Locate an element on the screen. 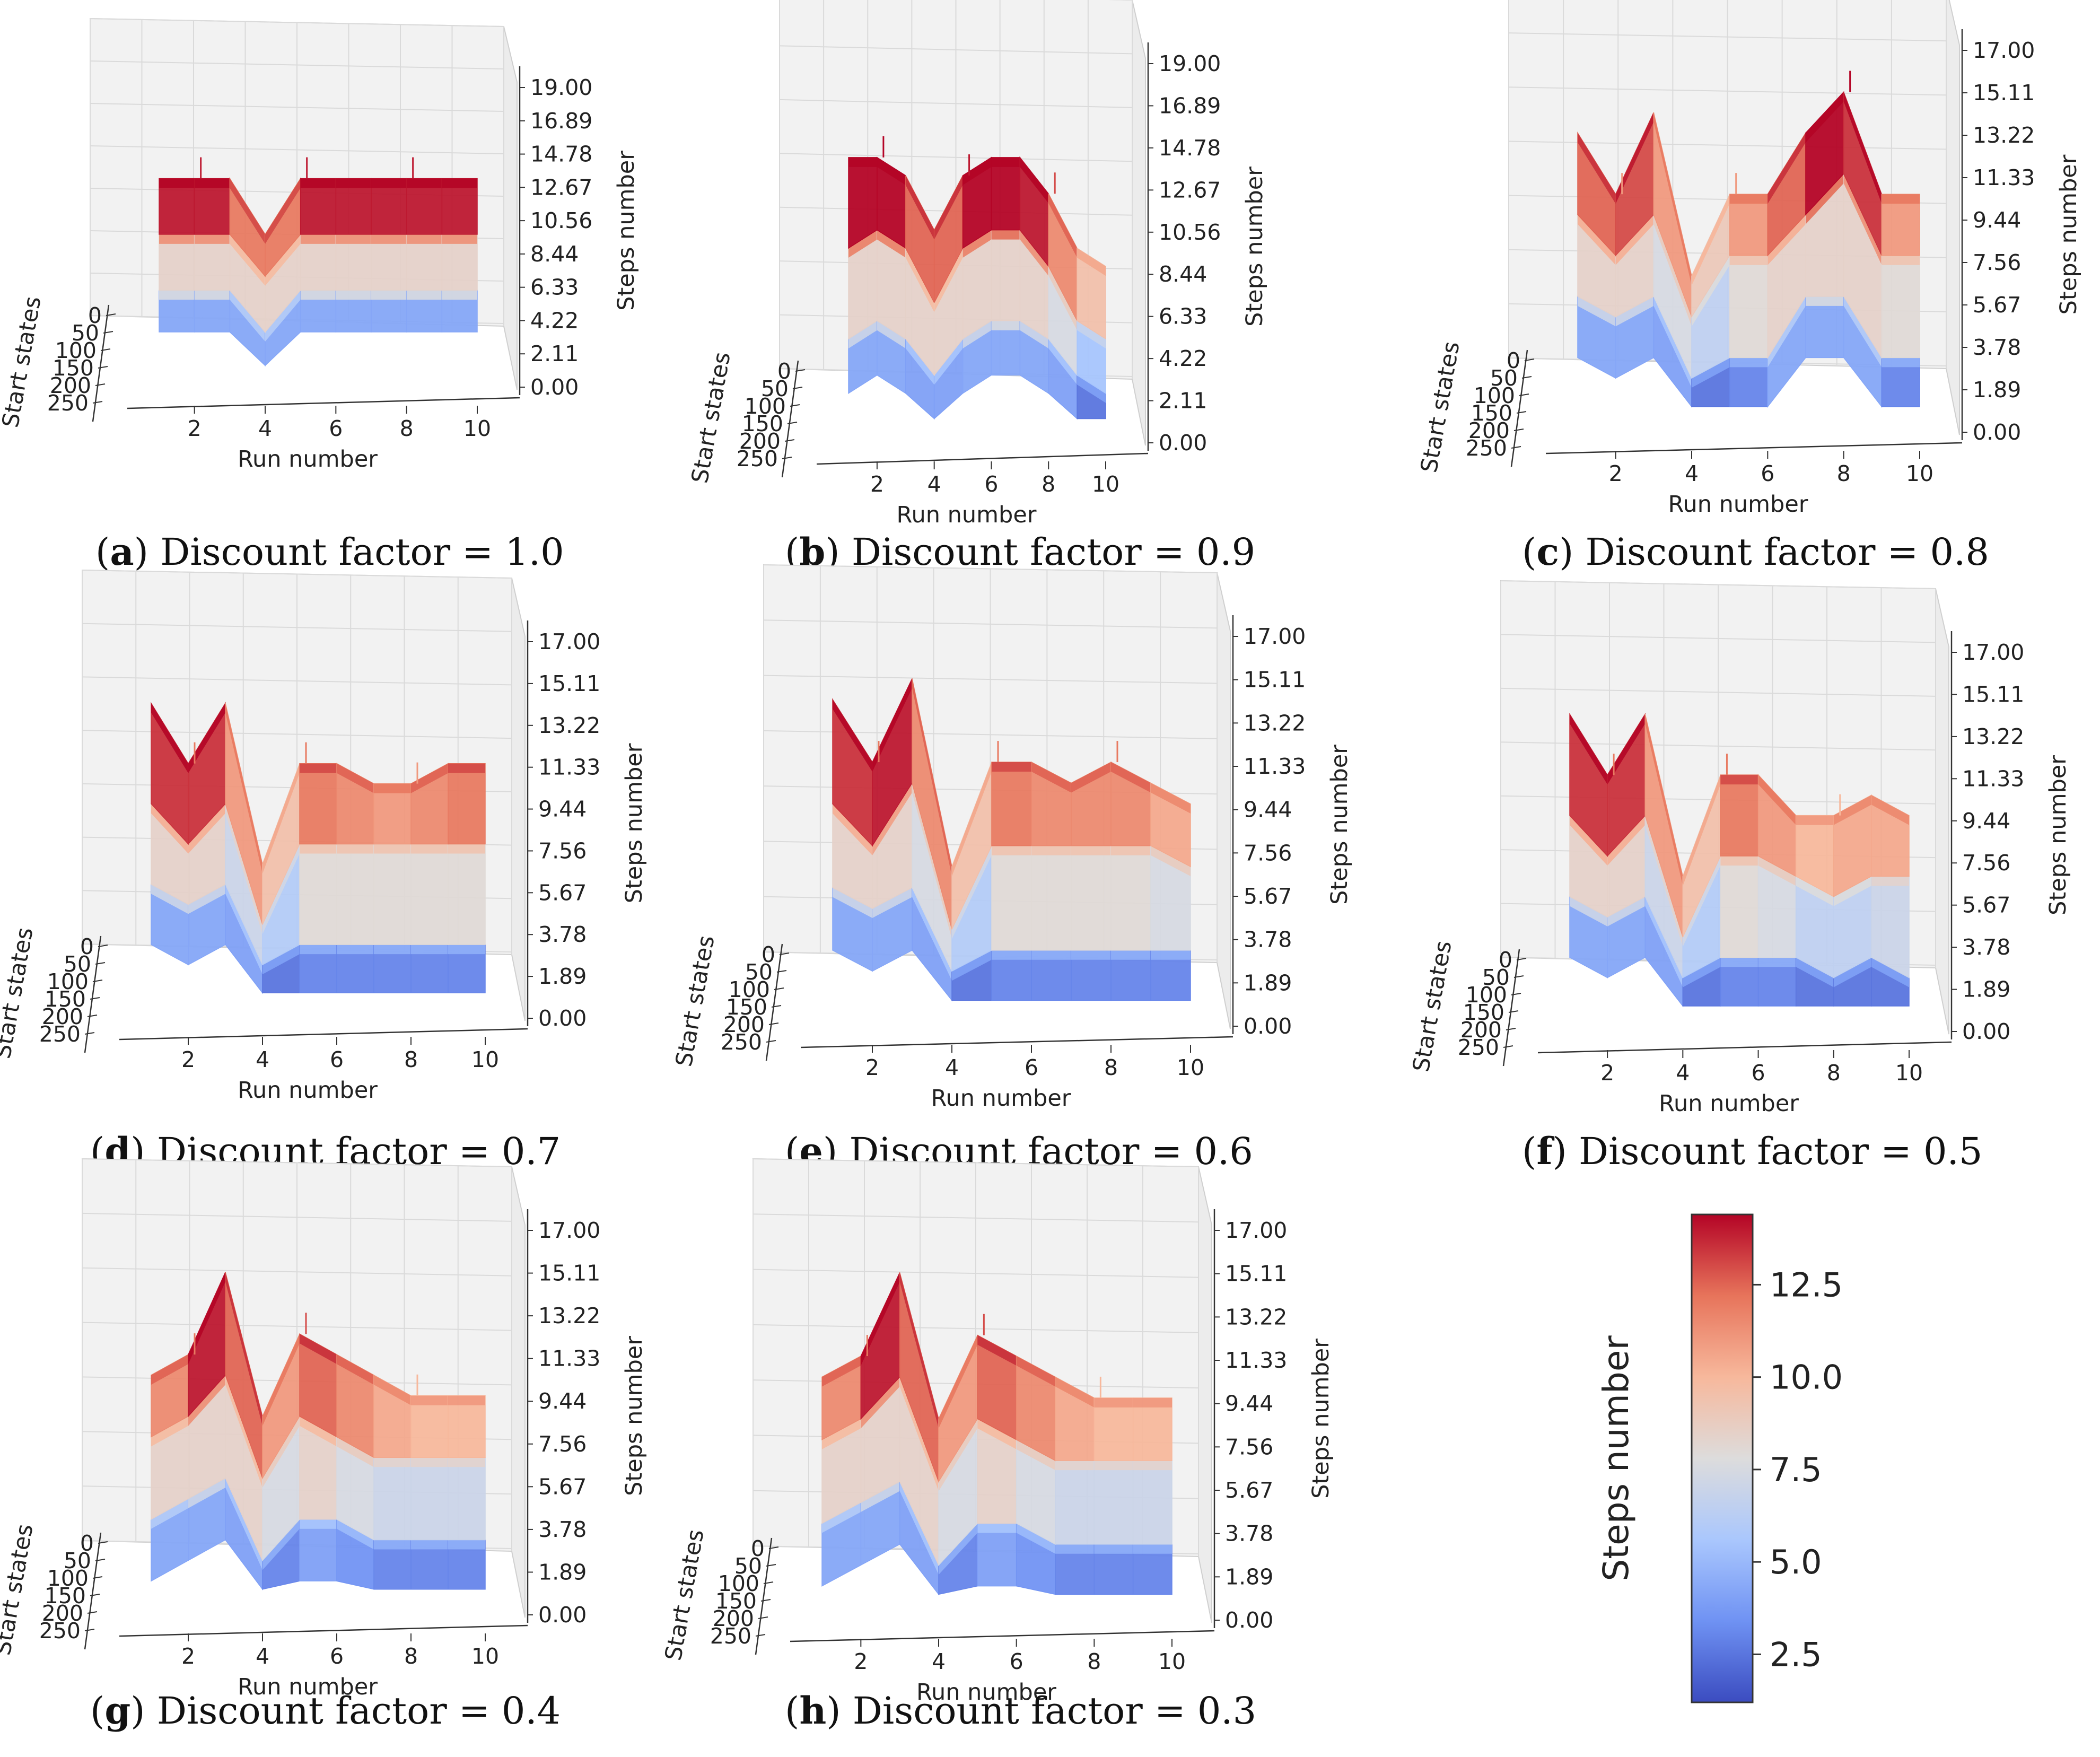  z-tick-label: 8.44 is located at coordinates (1183, 274).